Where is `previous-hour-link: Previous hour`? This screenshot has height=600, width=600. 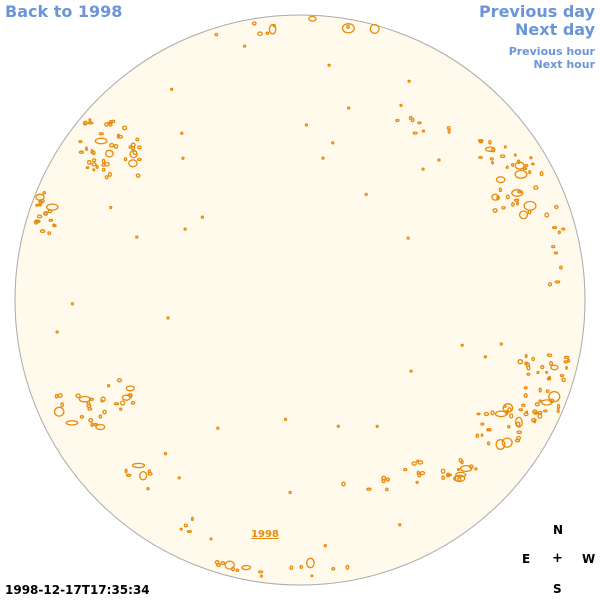 previous-hour-link: Previous hour is located at coordinates (551, 51).